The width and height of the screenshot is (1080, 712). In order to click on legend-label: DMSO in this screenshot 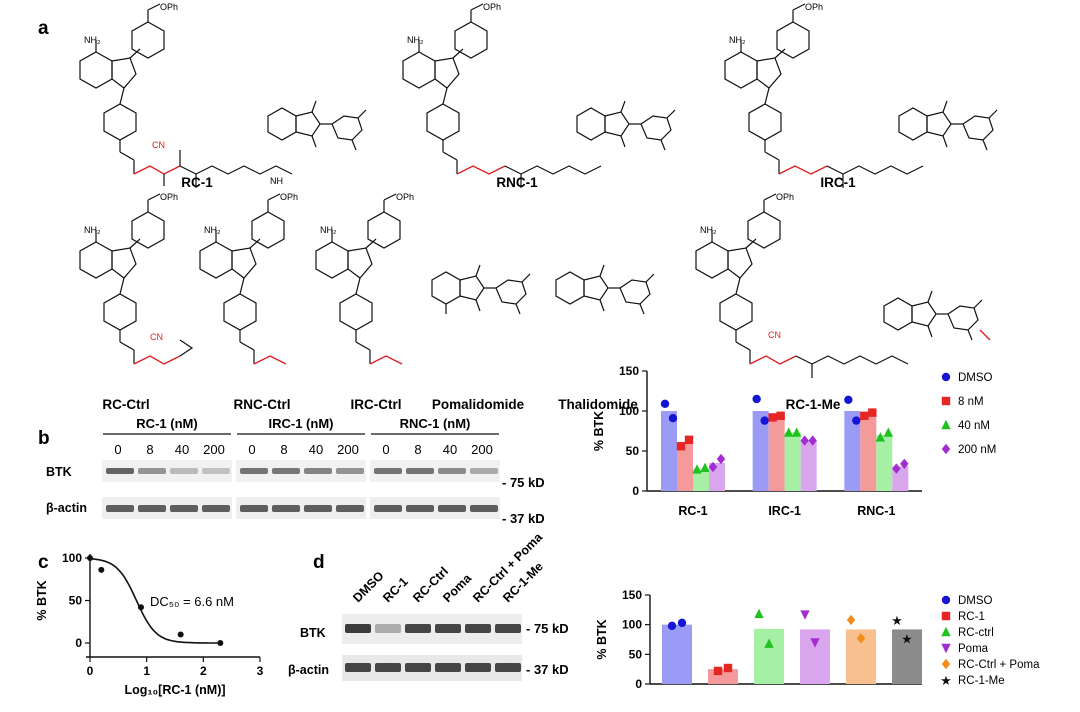, I will do `click(975, 378)`.